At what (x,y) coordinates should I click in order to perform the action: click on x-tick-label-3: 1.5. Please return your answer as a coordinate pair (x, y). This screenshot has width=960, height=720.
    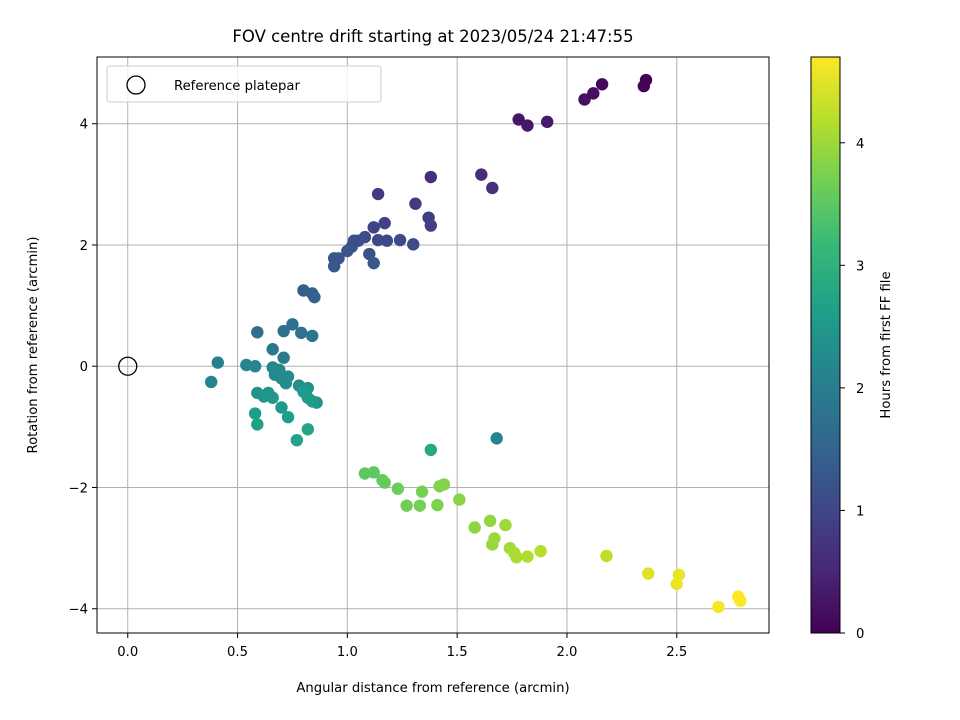
    Looking at the image, I should click on (457, 652).